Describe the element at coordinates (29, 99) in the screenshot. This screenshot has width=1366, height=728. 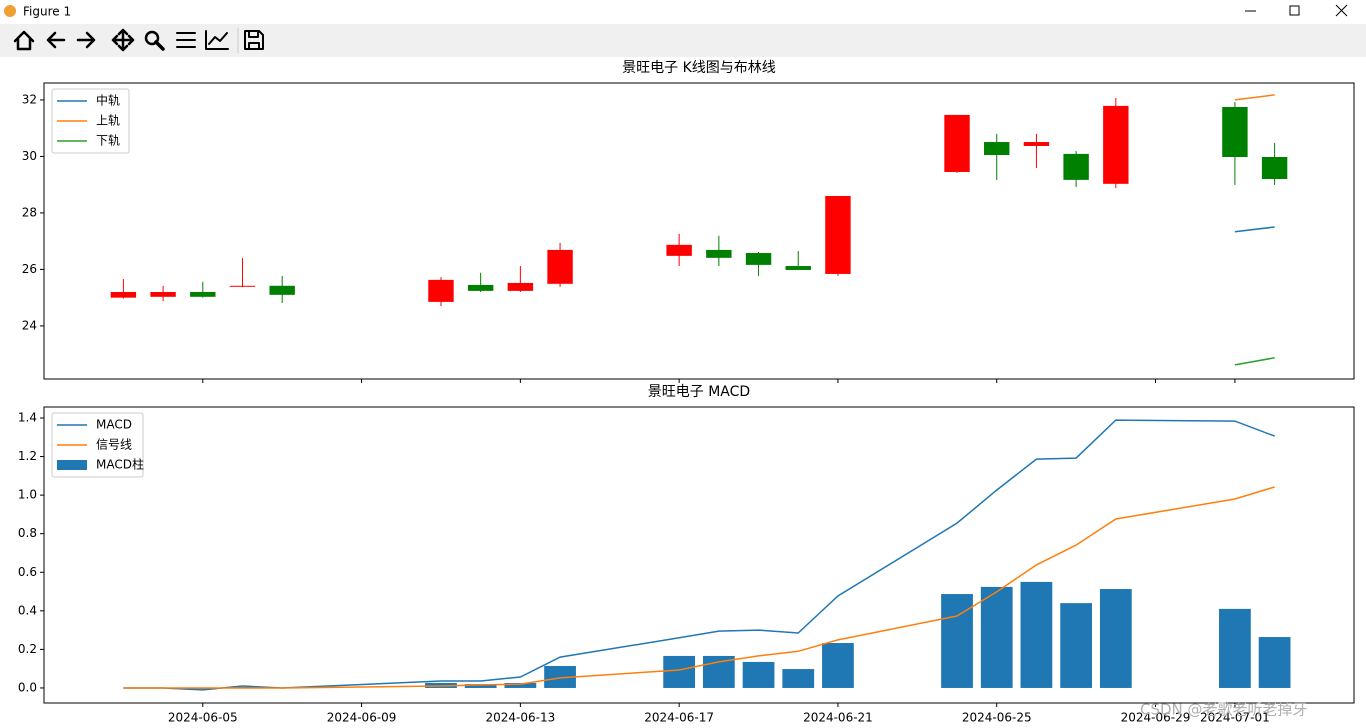
I see `y-tick-label: 32` at that location.